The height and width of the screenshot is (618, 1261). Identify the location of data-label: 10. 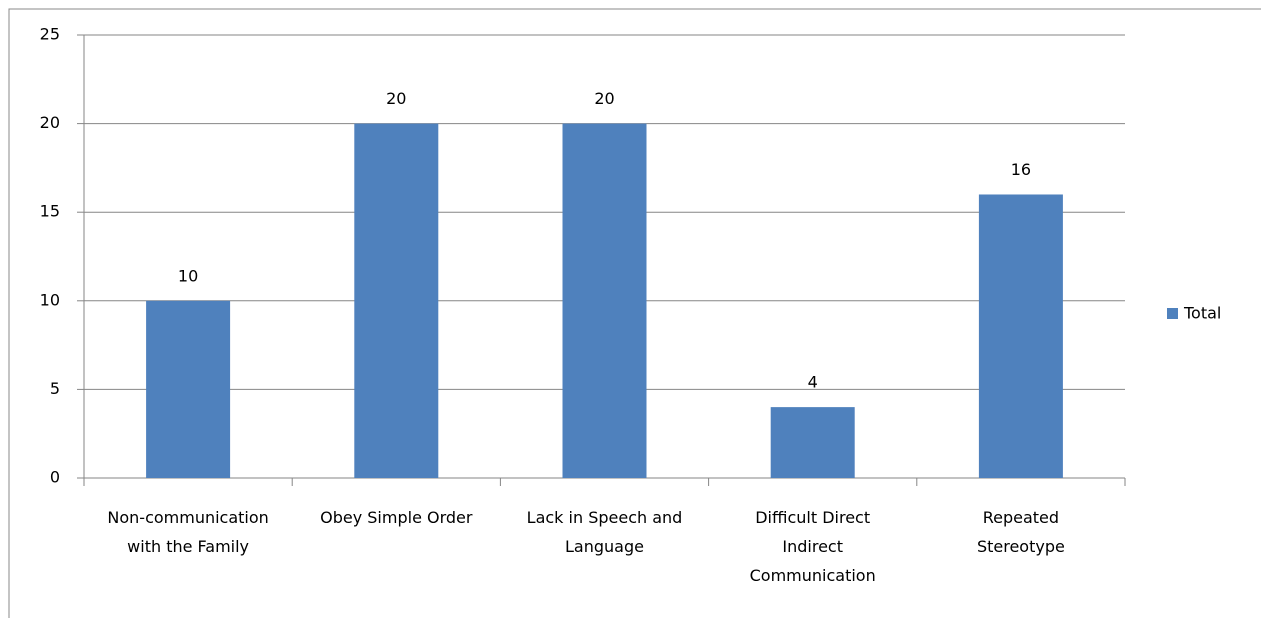
(188, 275).